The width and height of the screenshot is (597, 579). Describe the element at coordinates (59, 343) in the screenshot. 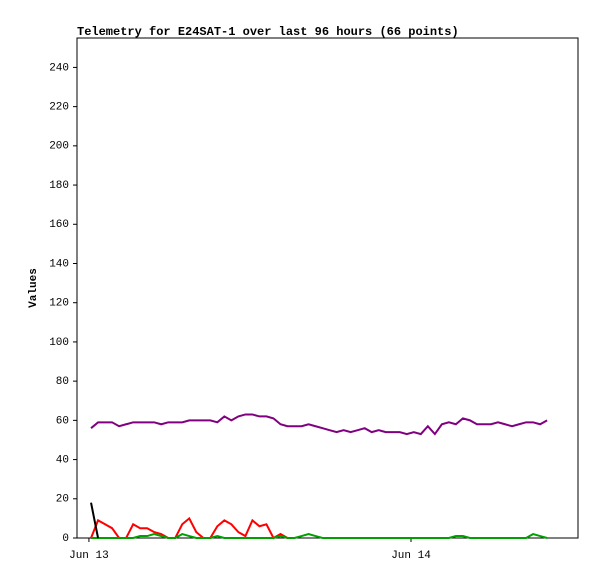

I see `y-tick-label: 100` at that location.